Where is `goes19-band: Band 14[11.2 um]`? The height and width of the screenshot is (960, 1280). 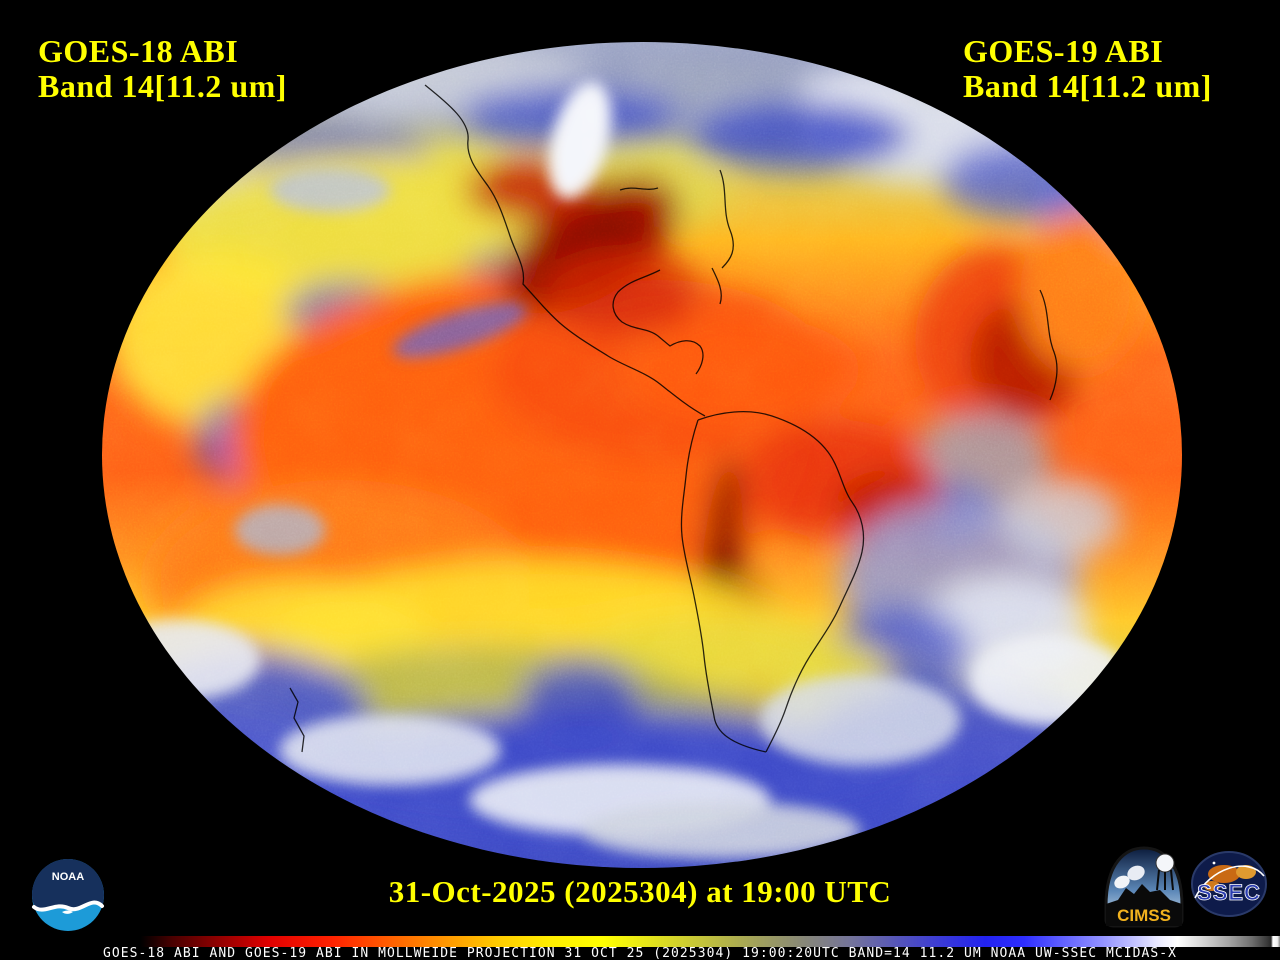 goes19-band: Band 14[11.2 um] is located at coordinates (1087, 86).